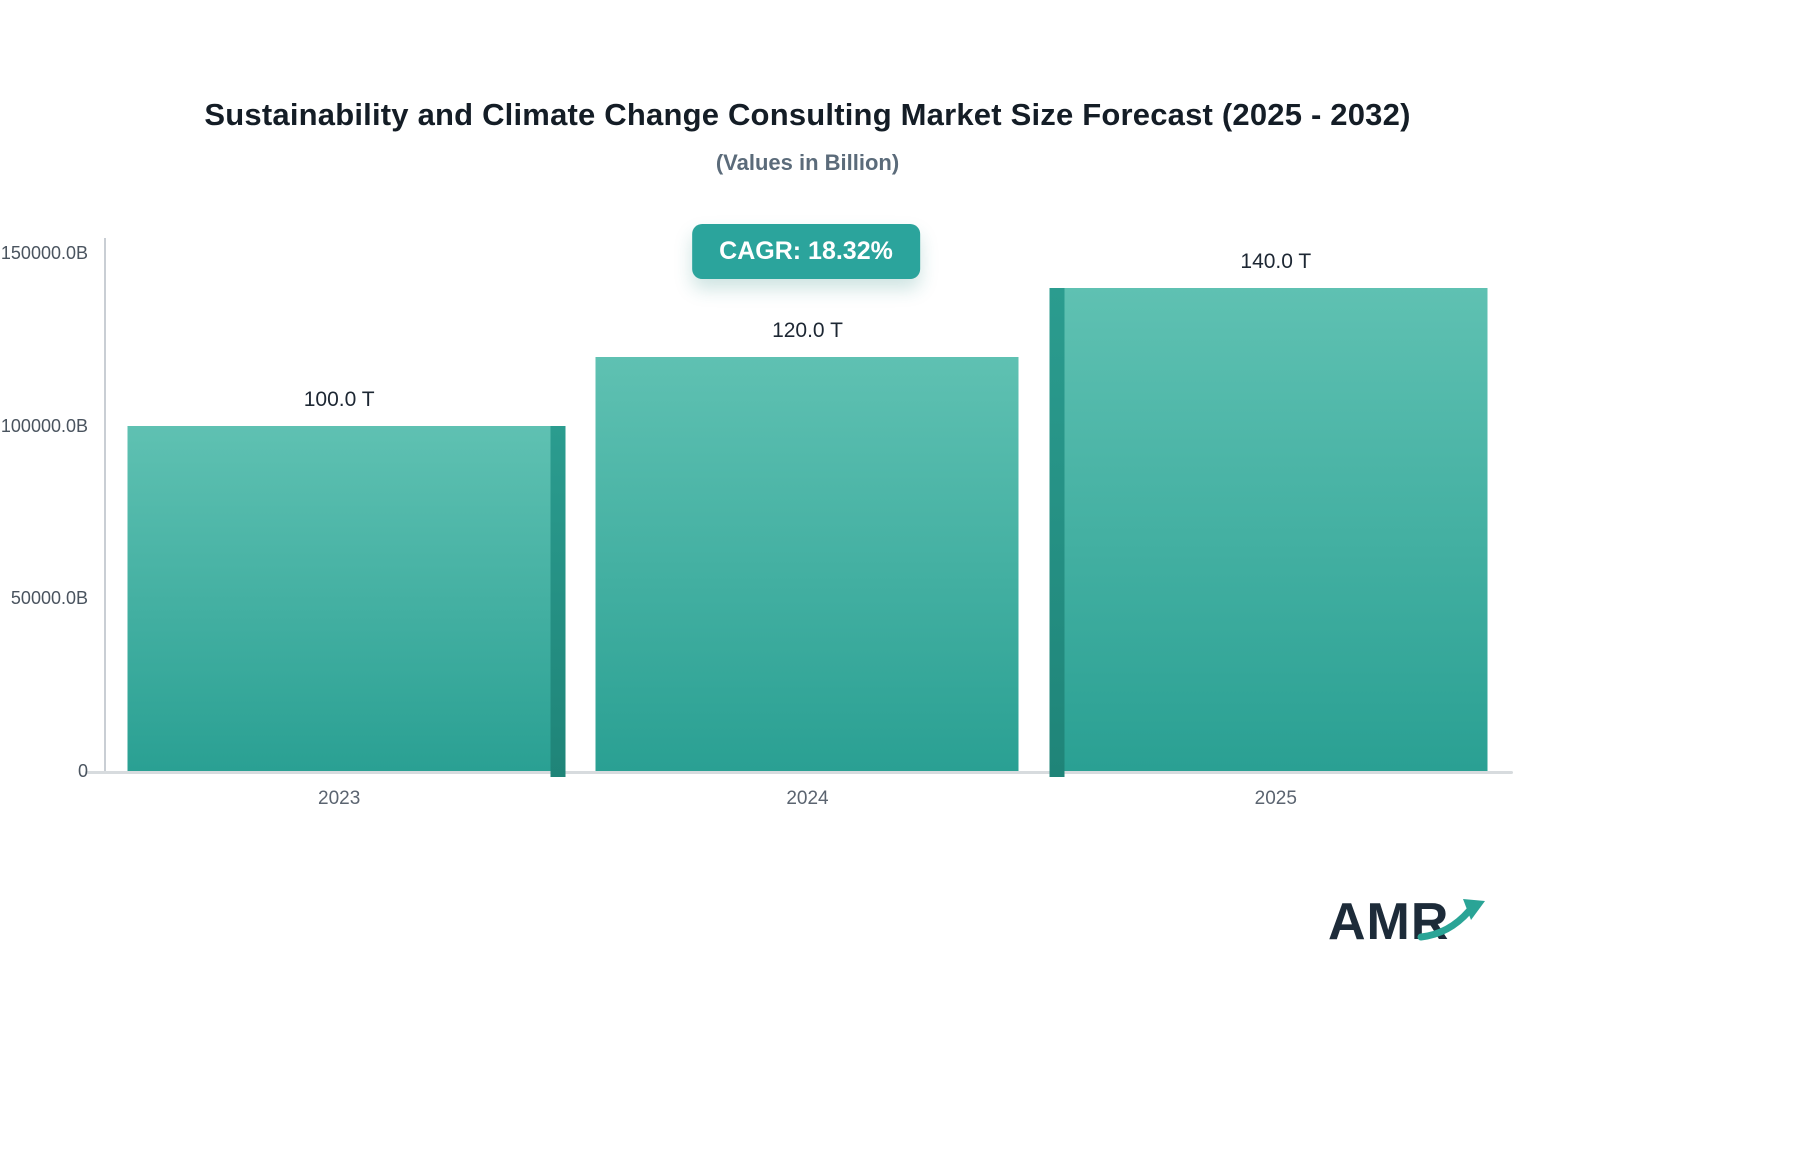 Image resolution: width=1800 pixels, height=1156 pixels. Describe the element at coordinates (807, 798) in the screenshot. I see `x-axis-label: 2024` at that location.